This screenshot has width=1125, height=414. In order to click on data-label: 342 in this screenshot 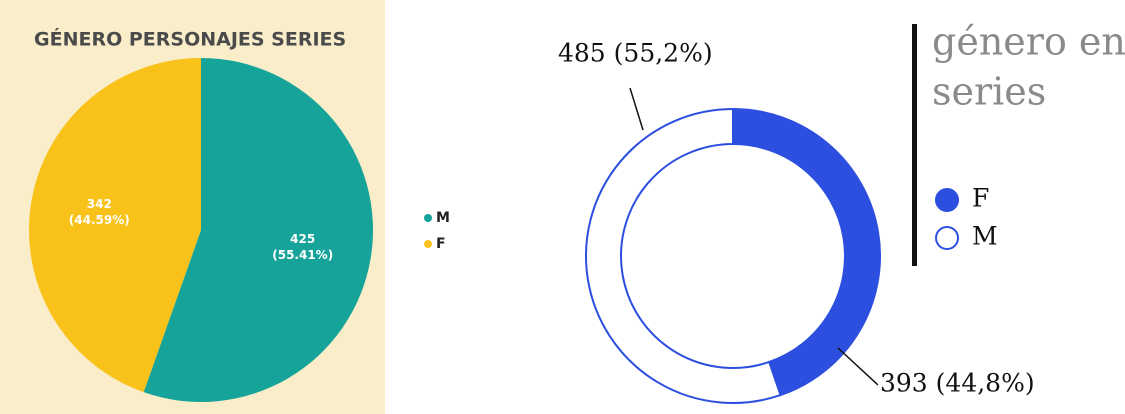, I will do `click(99, 204)`.